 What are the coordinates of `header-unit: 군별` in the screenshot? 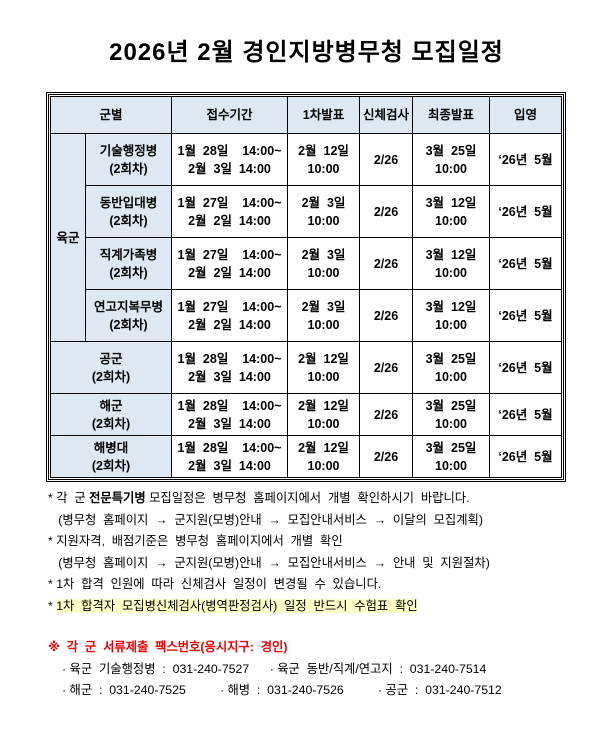 It's located at (111, 115).